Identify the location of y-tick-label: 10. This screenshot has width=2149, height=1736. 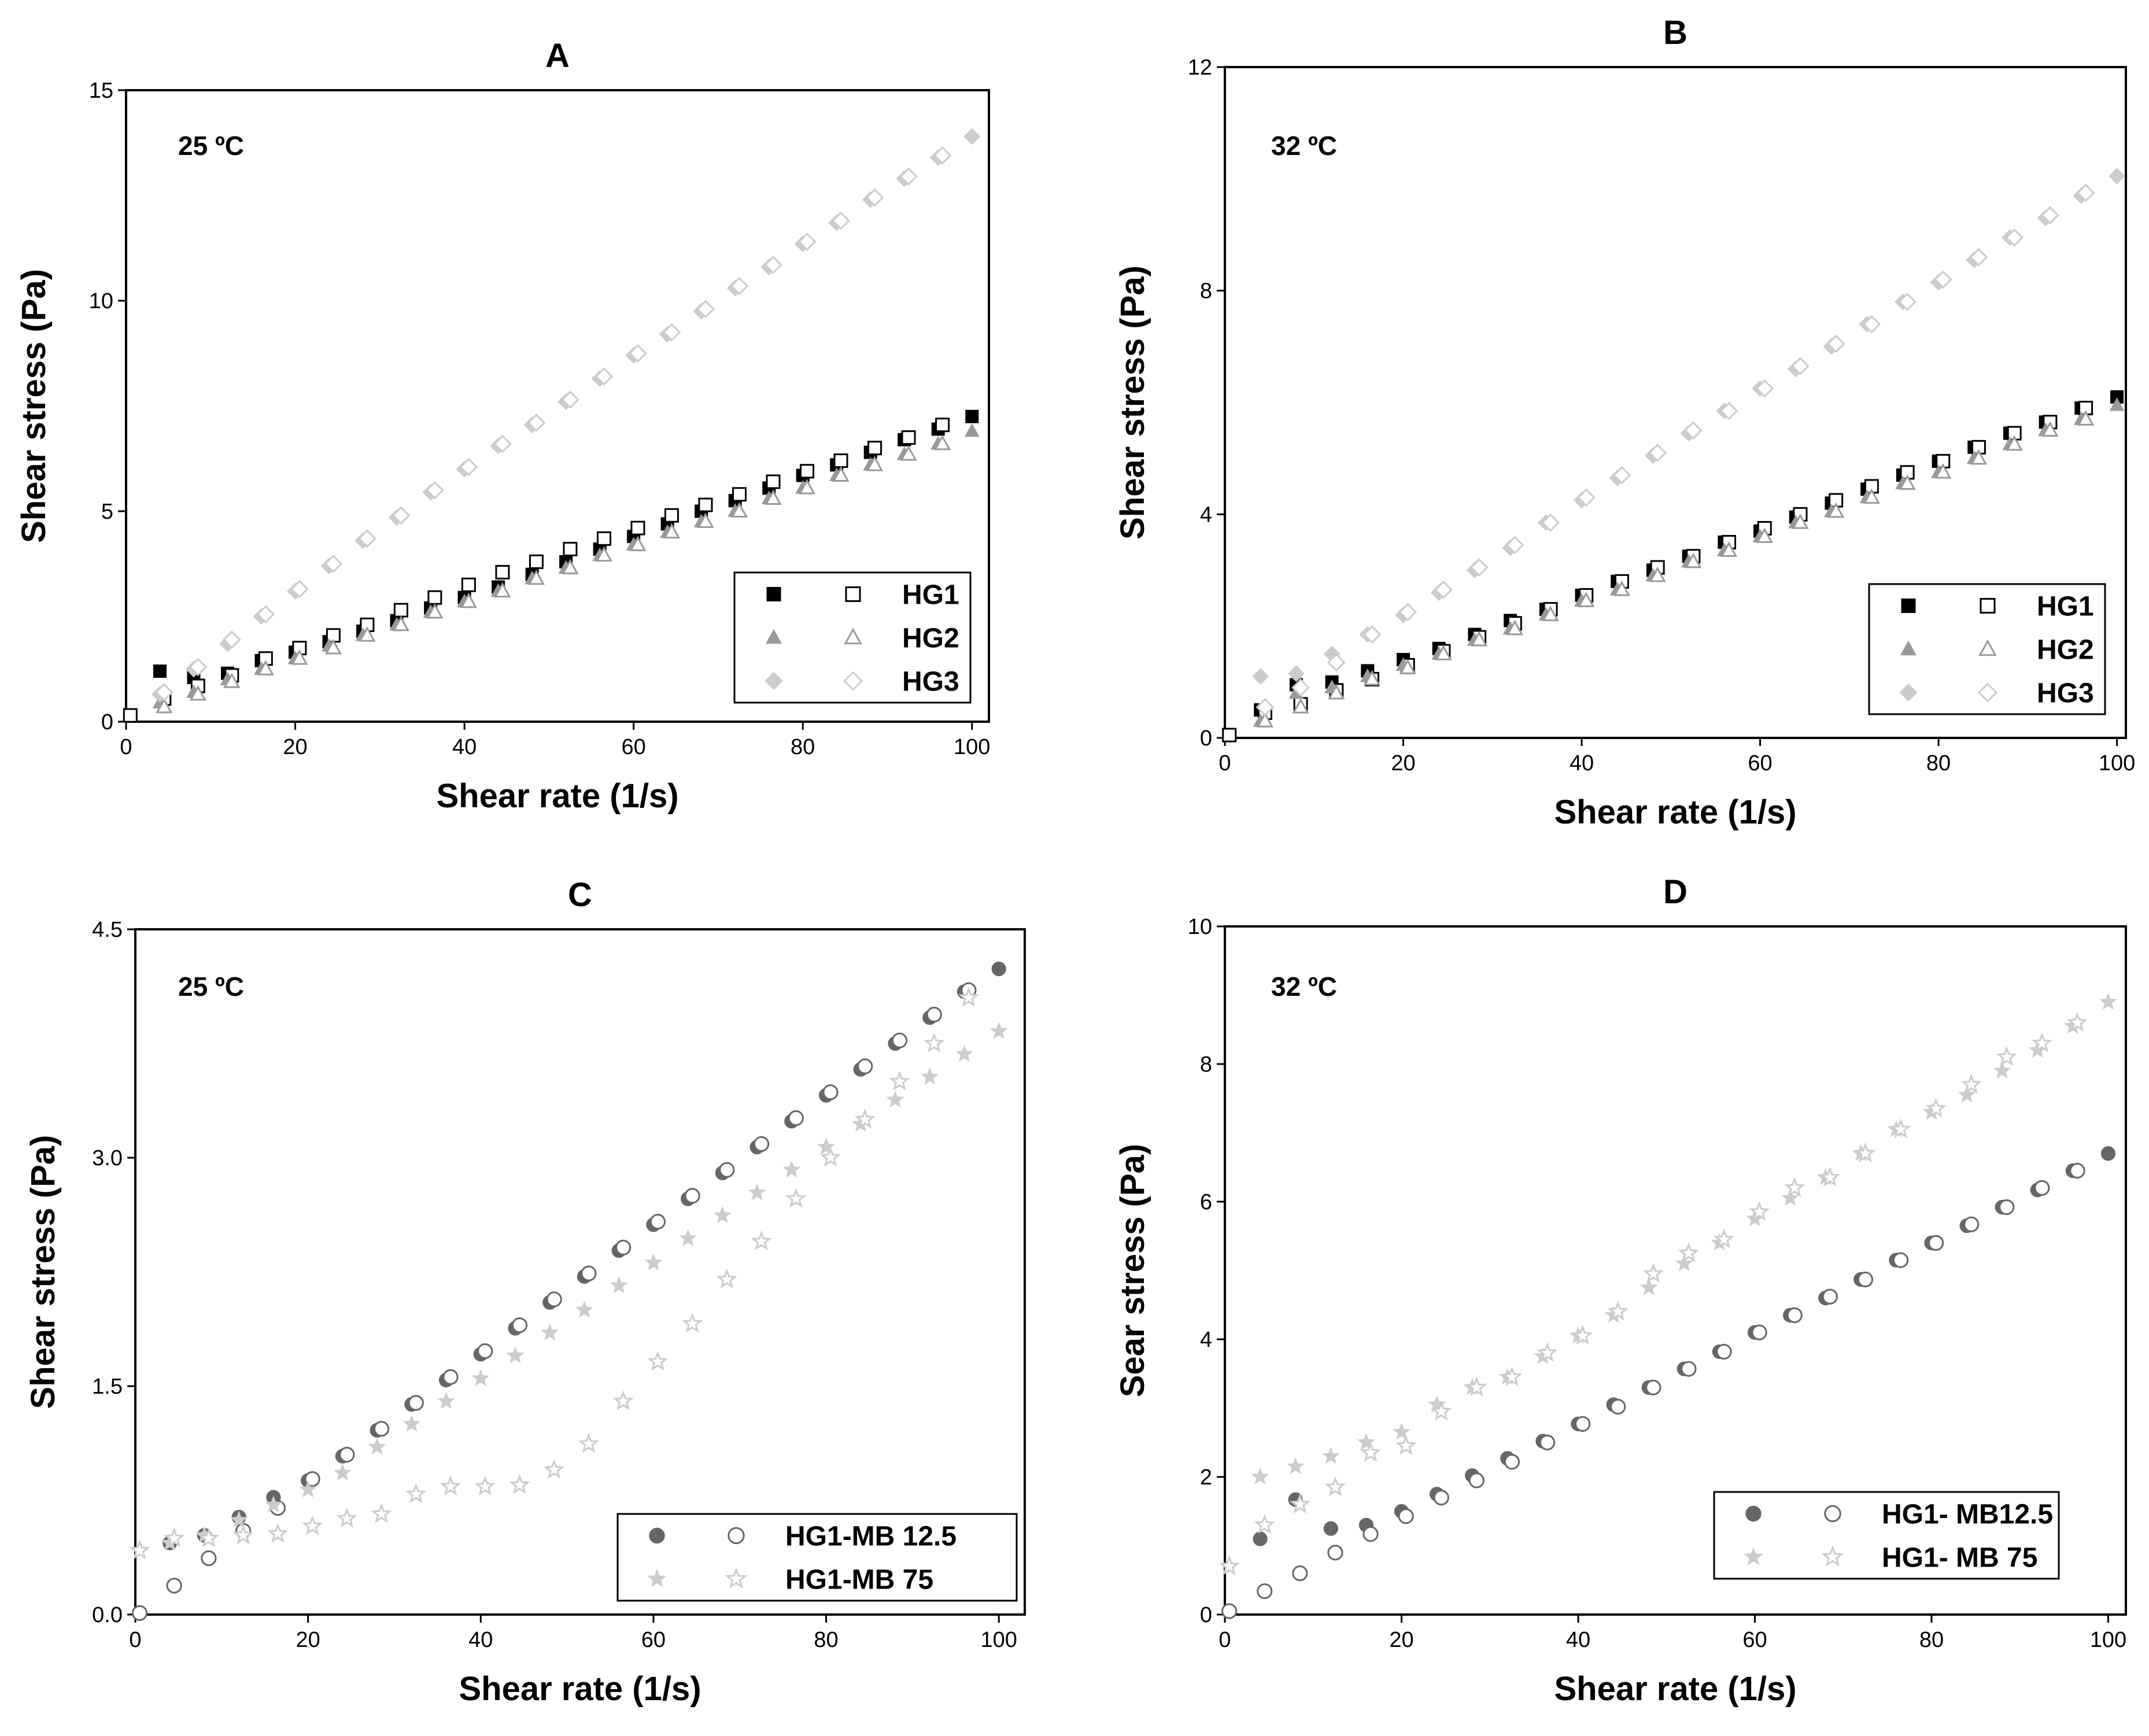
(1200, 927).